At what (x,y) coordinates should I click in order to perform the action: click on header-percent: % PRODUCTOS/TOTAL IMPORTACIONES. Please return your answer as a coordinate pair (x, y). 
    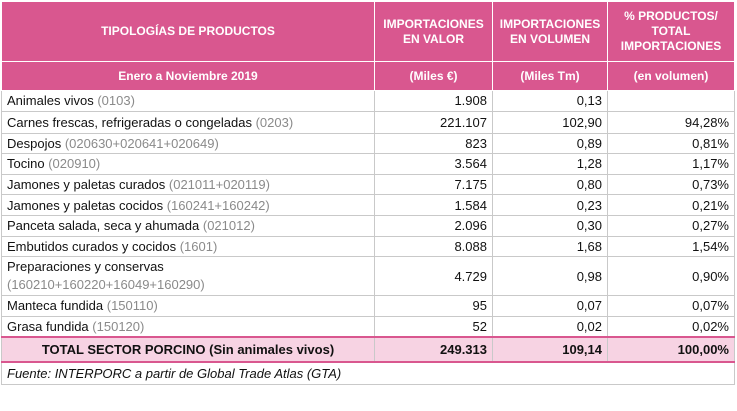
    Looking at the image, I should click on (671, 31).